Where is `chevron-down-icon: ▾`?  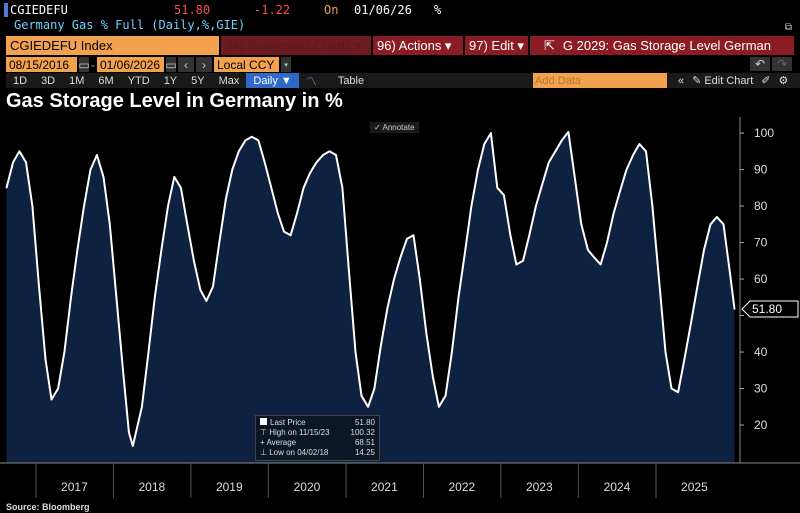 chevron-down-icon: ▾ is located at coordinates (286, 64).